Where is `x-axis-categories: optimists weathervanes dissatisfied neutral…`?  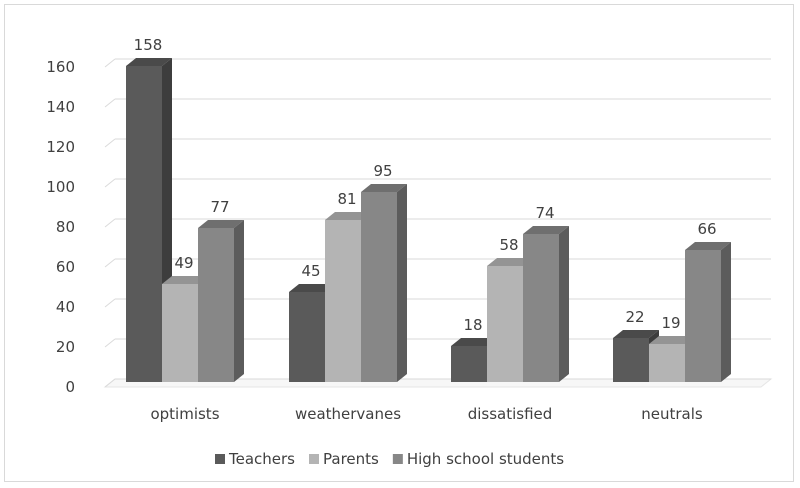
x-axis-categories: optimists weathervanes dissatisfied neutral… is located at coordinates (426, 414).